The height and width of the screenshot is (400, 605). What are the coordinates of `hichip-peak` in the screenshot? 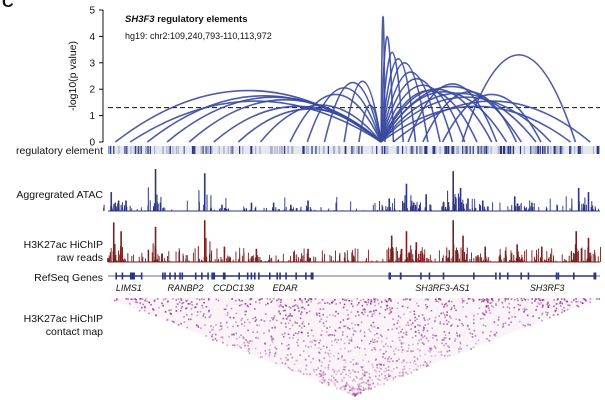 It's located at (517, 253).